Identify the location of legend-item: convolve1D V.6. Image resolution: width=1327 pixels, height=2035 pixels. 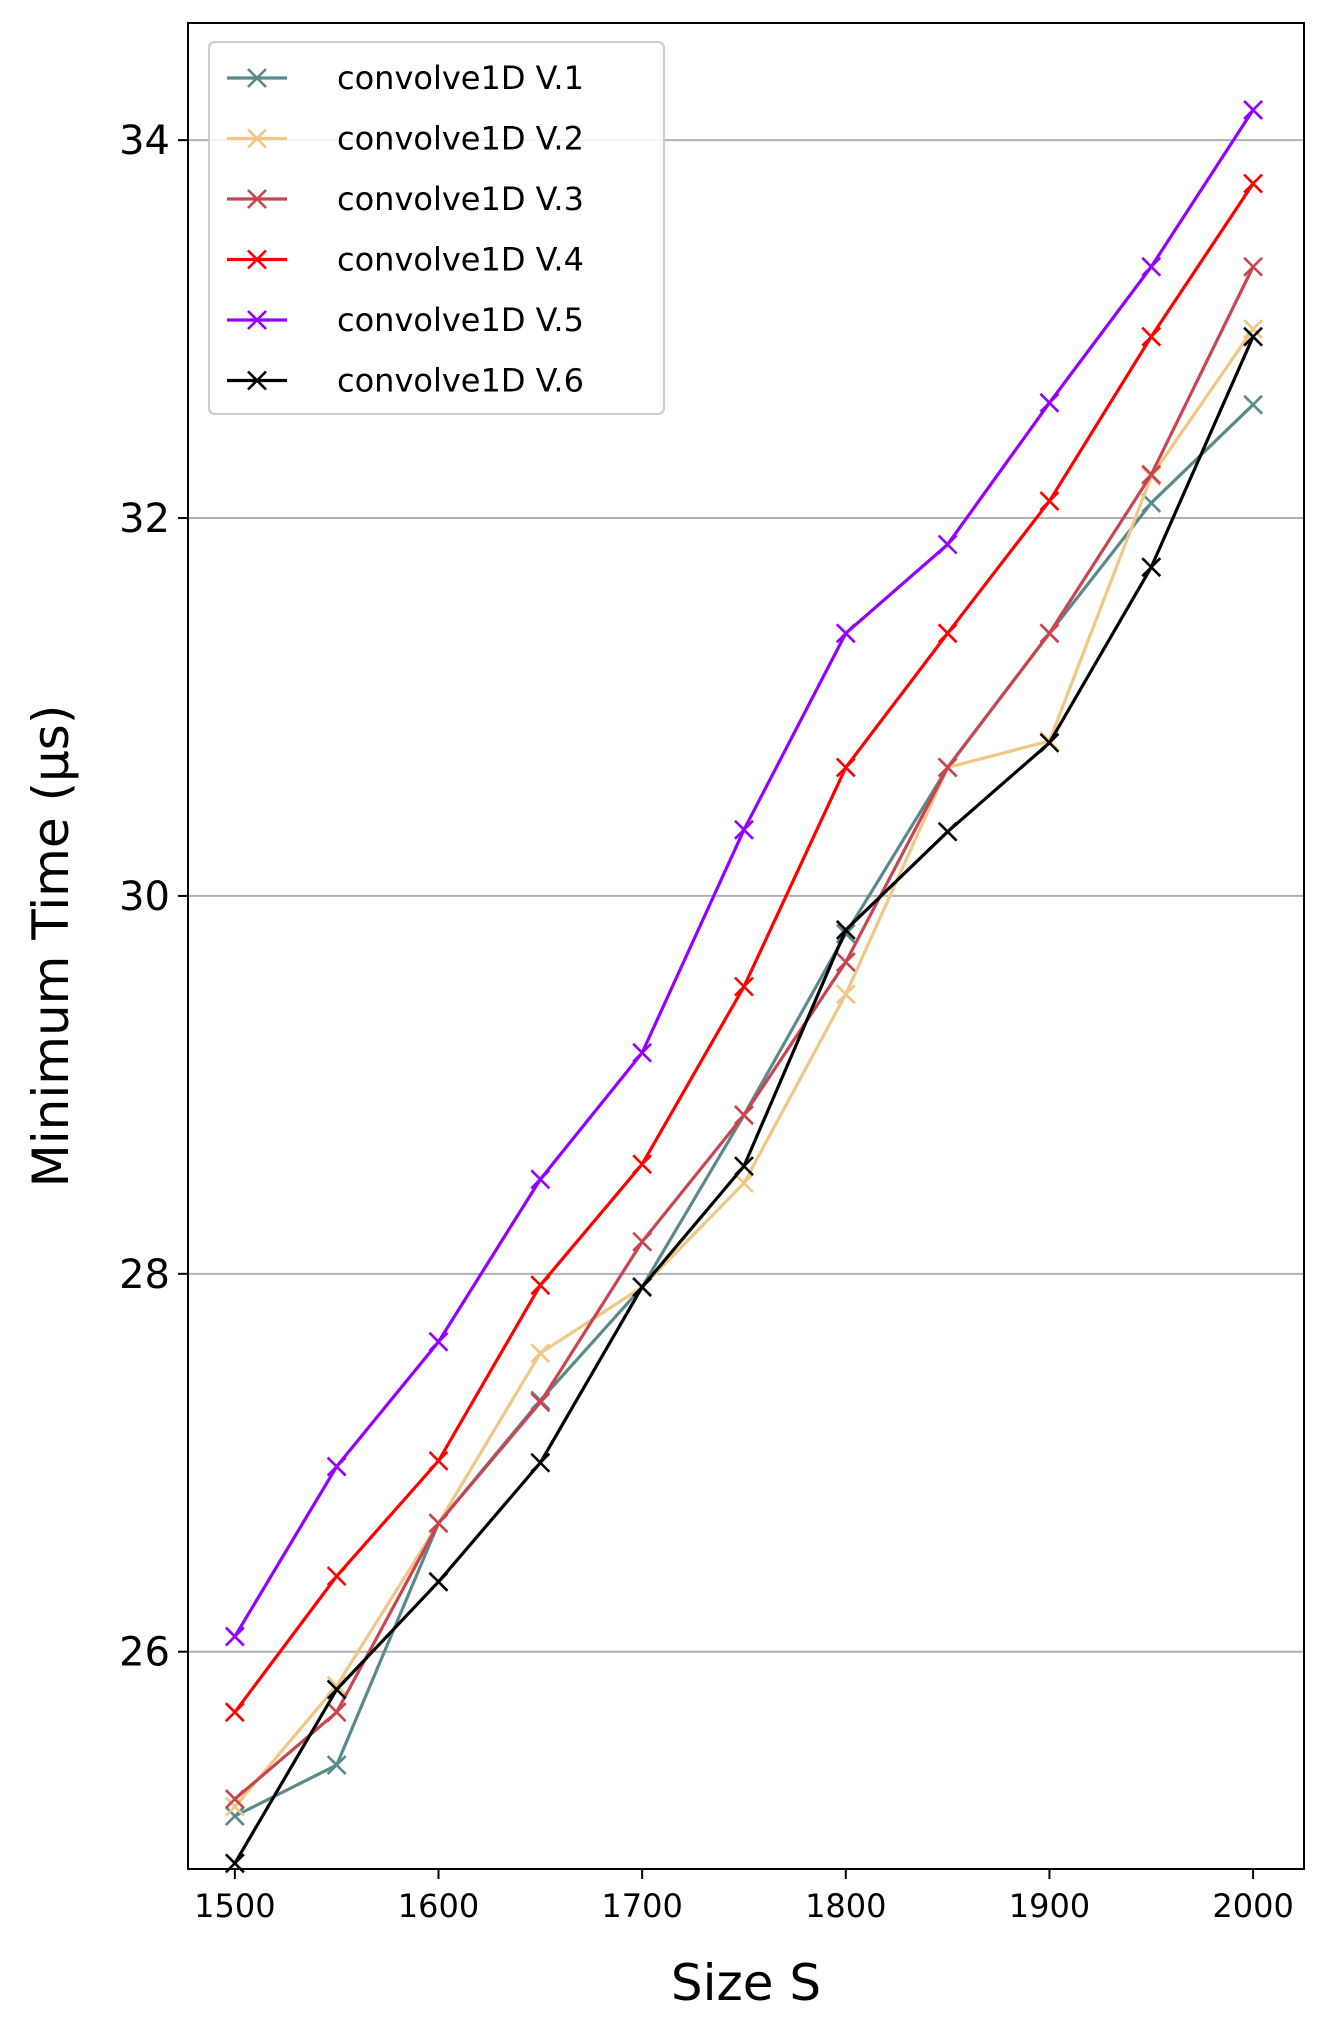
(405, 381).